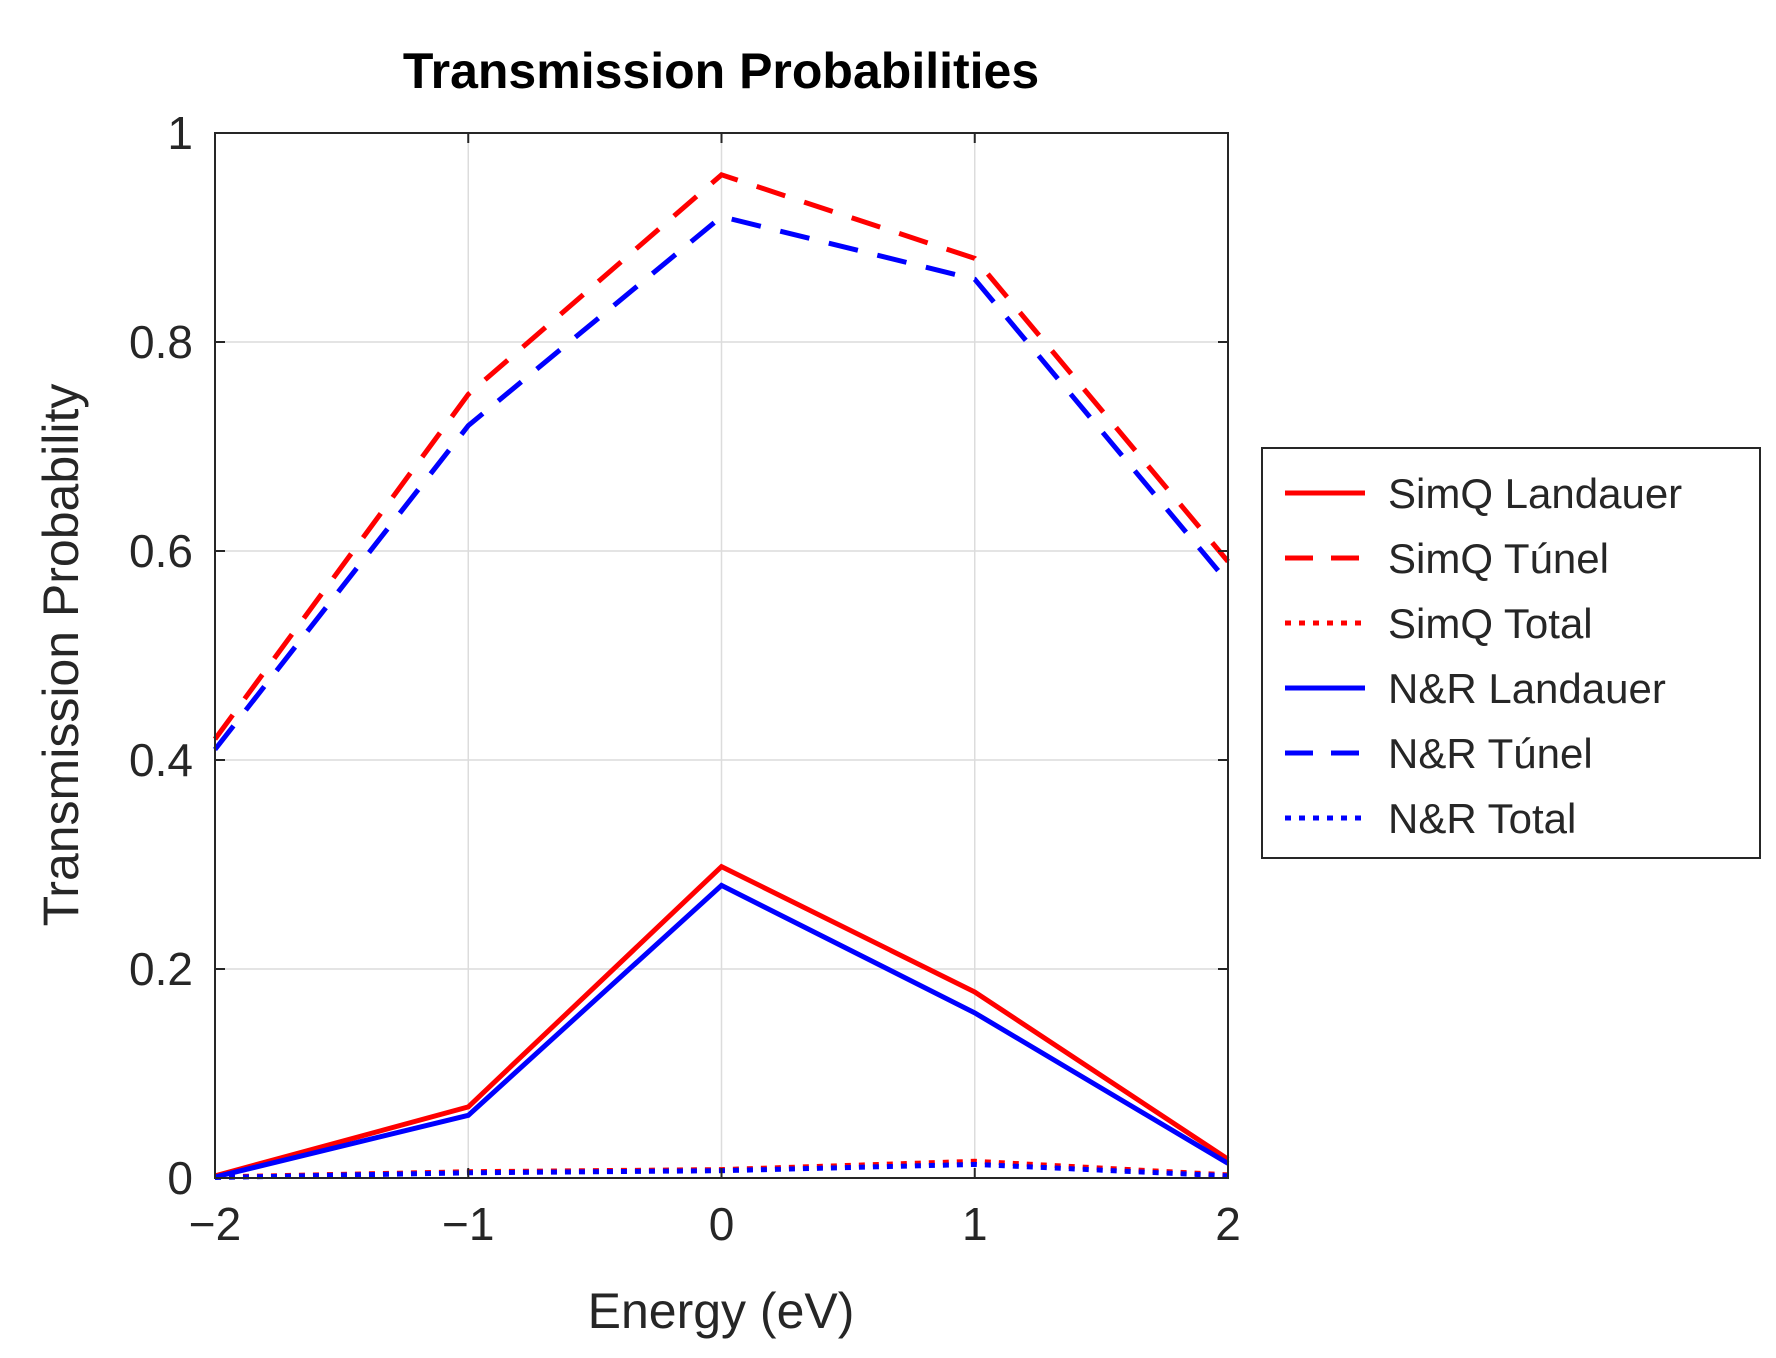 This screenshot has width=1776, height=1358. What do you see at coordinates (61, 655) in the screenshot?
I see `y-axis-label: Transmission Probability` at bounding box center [61, 655].